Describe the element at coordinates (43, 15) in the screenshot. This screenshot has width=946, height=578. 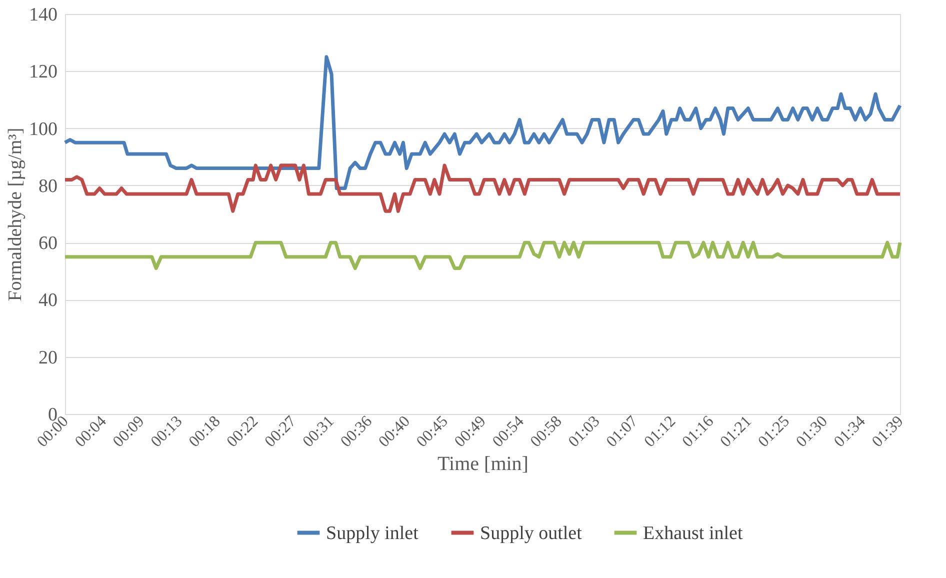
I see `y-tick-label: 140` at that location.